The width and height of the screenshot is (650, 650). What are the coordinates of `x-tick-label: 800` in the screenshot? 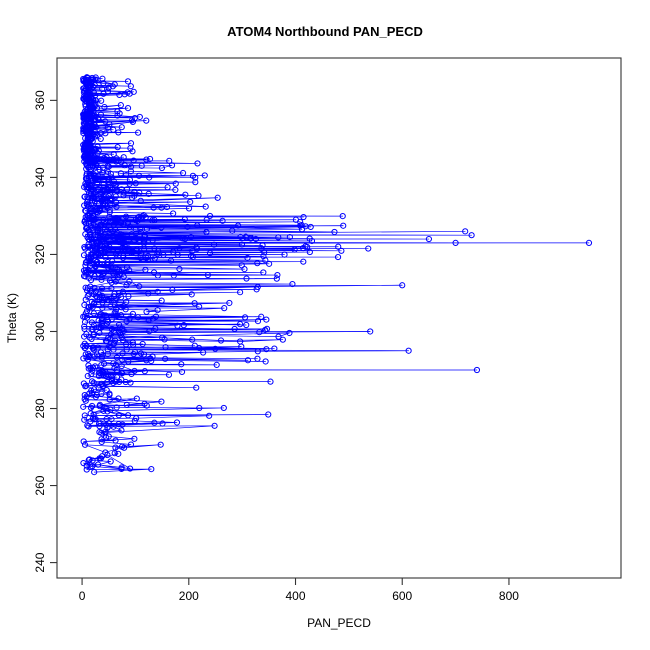 It's located at (509, 596).